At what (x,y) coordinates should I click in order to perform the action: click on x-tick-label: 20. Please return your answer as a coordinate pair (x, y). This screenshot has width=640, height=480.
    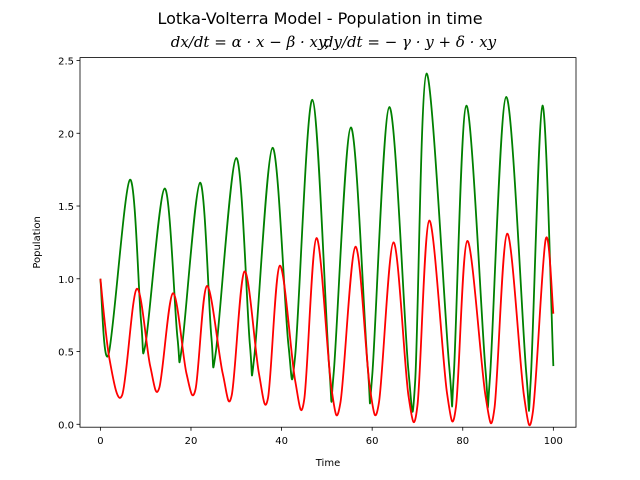
    Looking at the image, I should click on (191, 441).